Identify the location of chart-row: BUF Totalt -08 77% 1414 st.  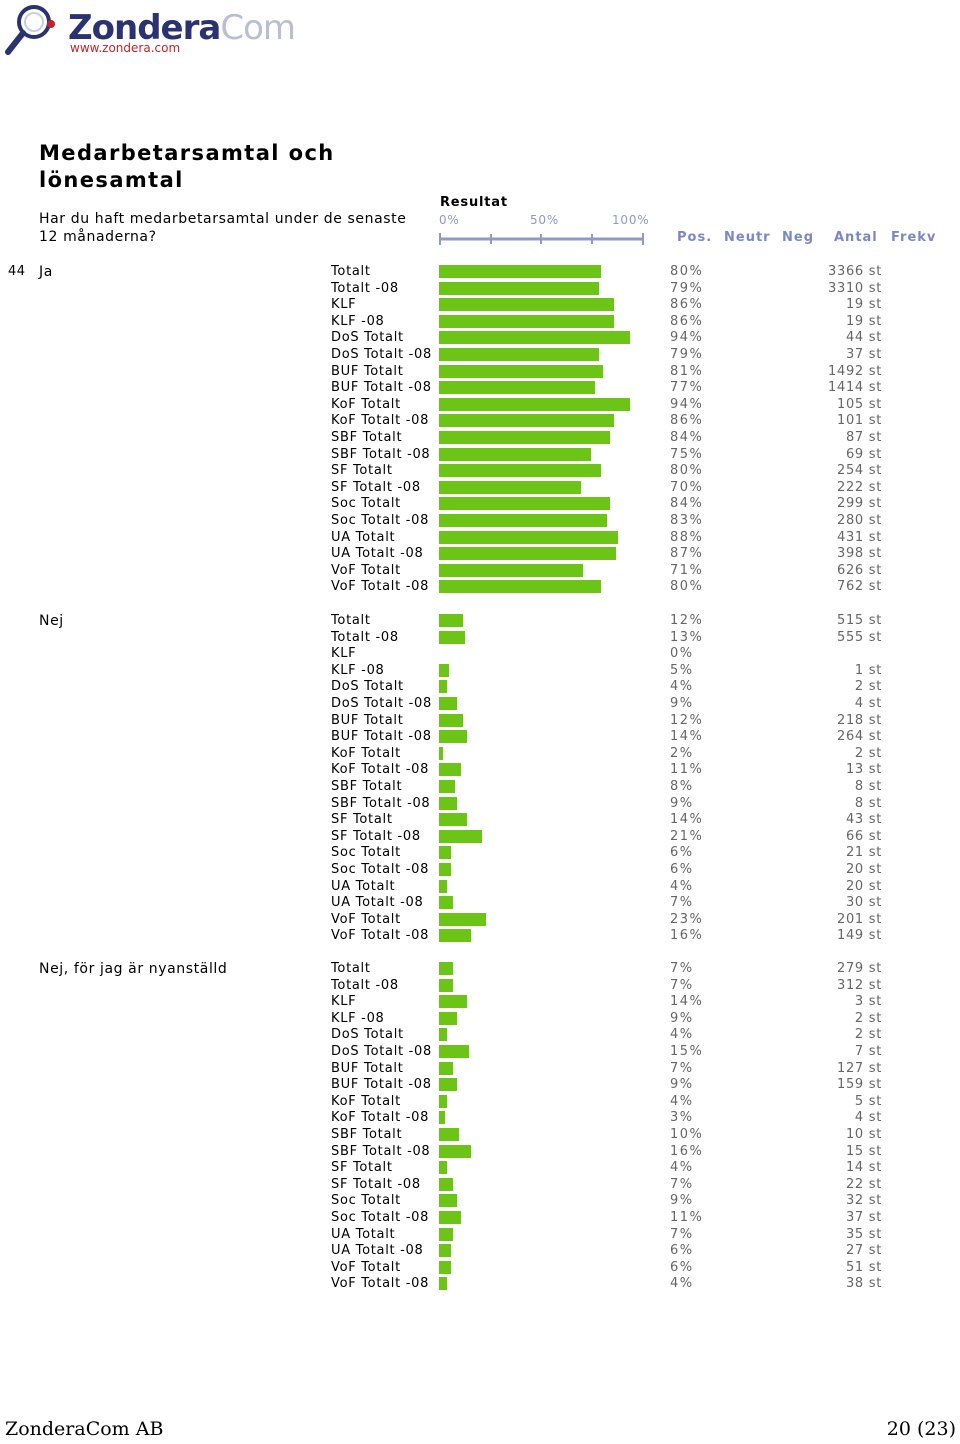
(480, 388).